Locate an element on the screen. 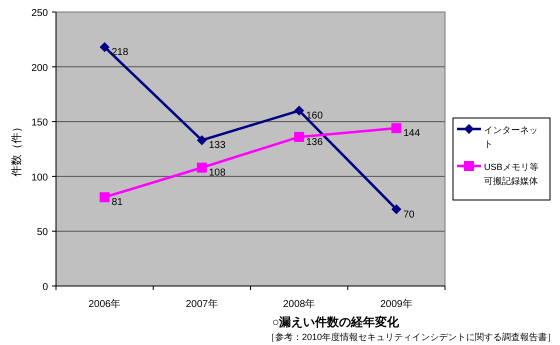 The width and height of the screenshot is (560, 345). data-label: 136 is located at coordinates (315, 142).